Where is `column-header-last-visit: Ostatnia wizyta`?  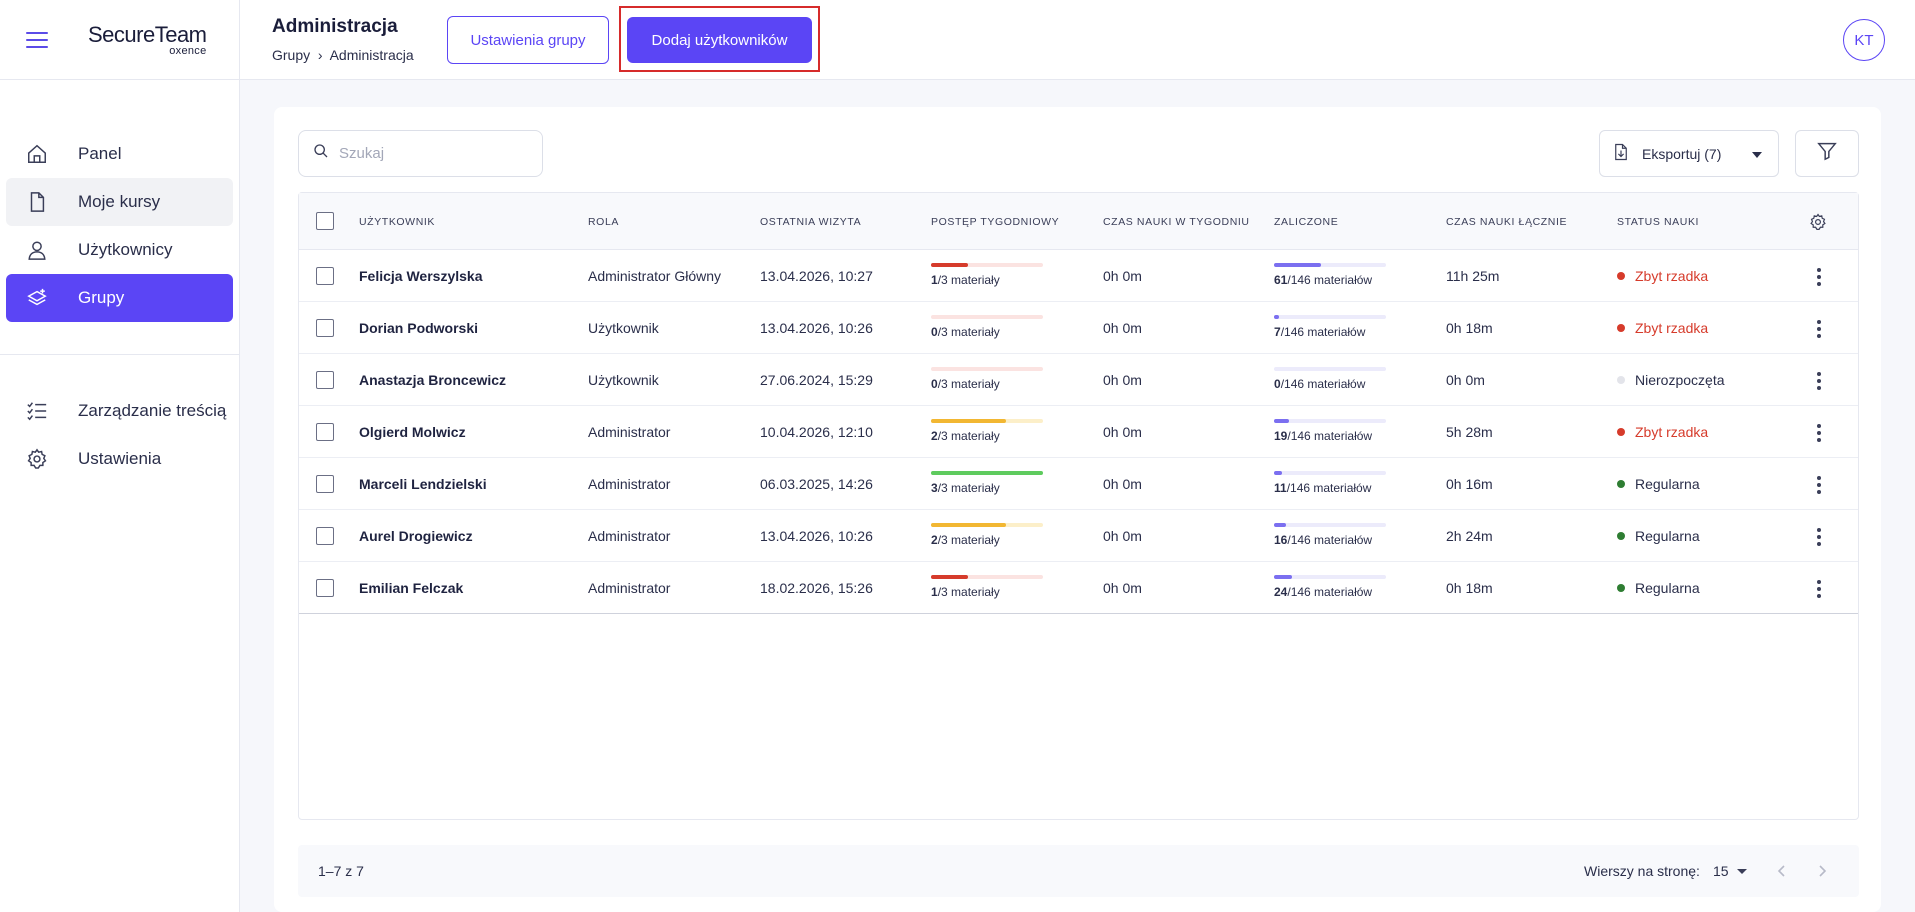 column-header-last-visit: Ostatnia wizyta is located at coordinates (811, 221).